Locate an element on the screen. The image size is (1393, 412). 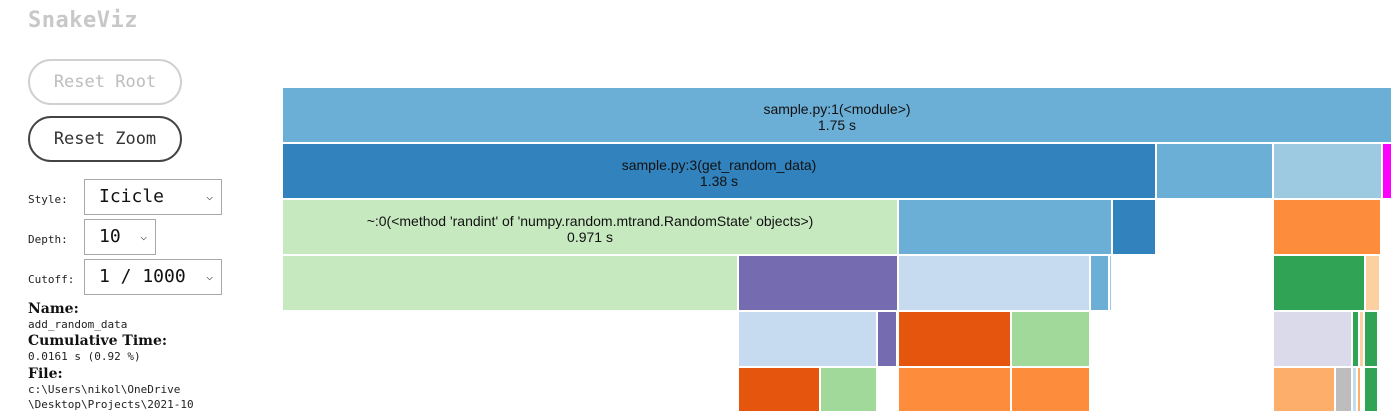
reset-root-button: Reset Root is located at coordinates (105, 82).